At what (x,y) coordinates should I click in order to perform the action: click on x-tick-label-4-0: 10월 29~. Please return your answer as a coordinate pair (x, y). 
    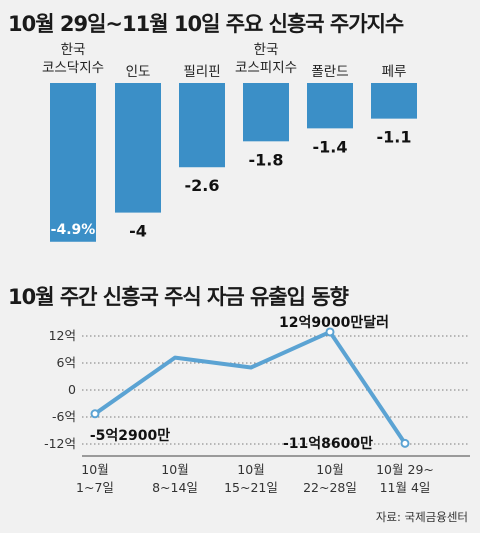
    Looking at the image, I should click on (405, 469).